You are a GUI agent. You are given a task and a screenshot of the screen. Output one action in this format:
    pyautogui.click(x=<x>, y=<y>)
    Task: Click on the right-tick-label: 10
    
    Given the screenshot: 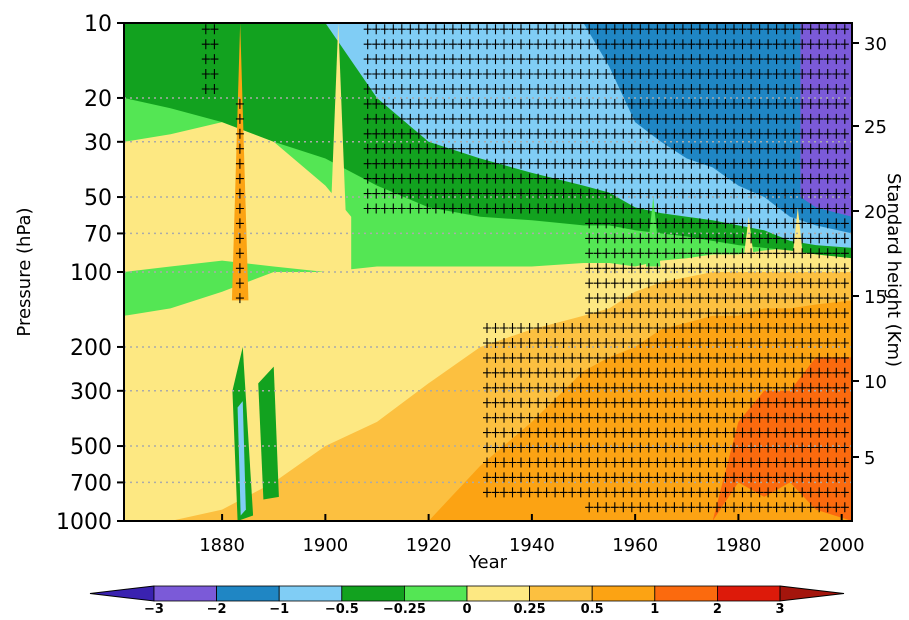 What is the action you would take?
    pyautogui.click(x=875, y=382)
    